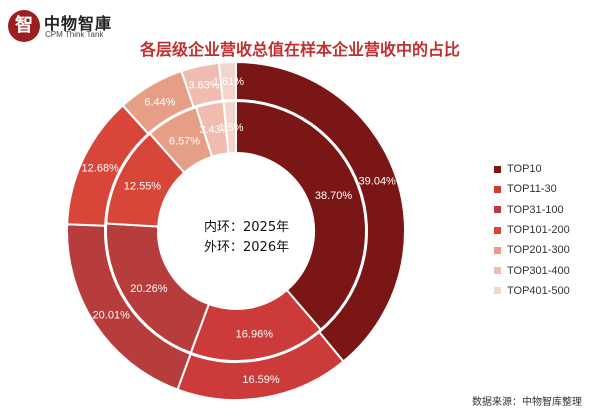 The image size is (600, 416). What do you see at coordinates (112, 315) in the screenshot?
I see `outer-label-top31-100: 20.01%` at bounding box center [112, 315].